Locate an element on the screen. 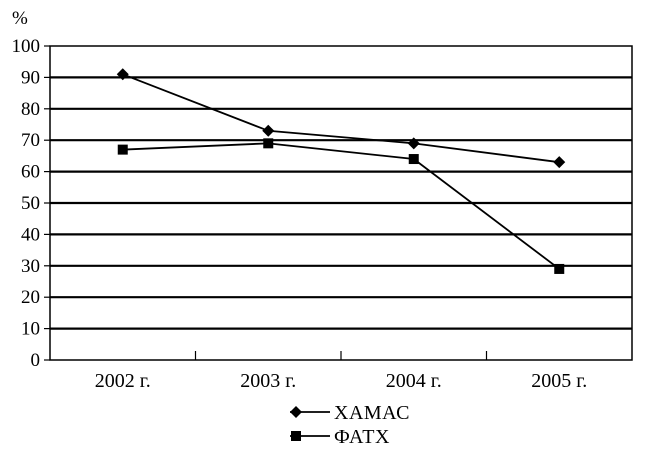 Image resolution: width=650 pixels, height=450 pixels. x-tick-label: 2004 г. is located at coordinates (414, 381).